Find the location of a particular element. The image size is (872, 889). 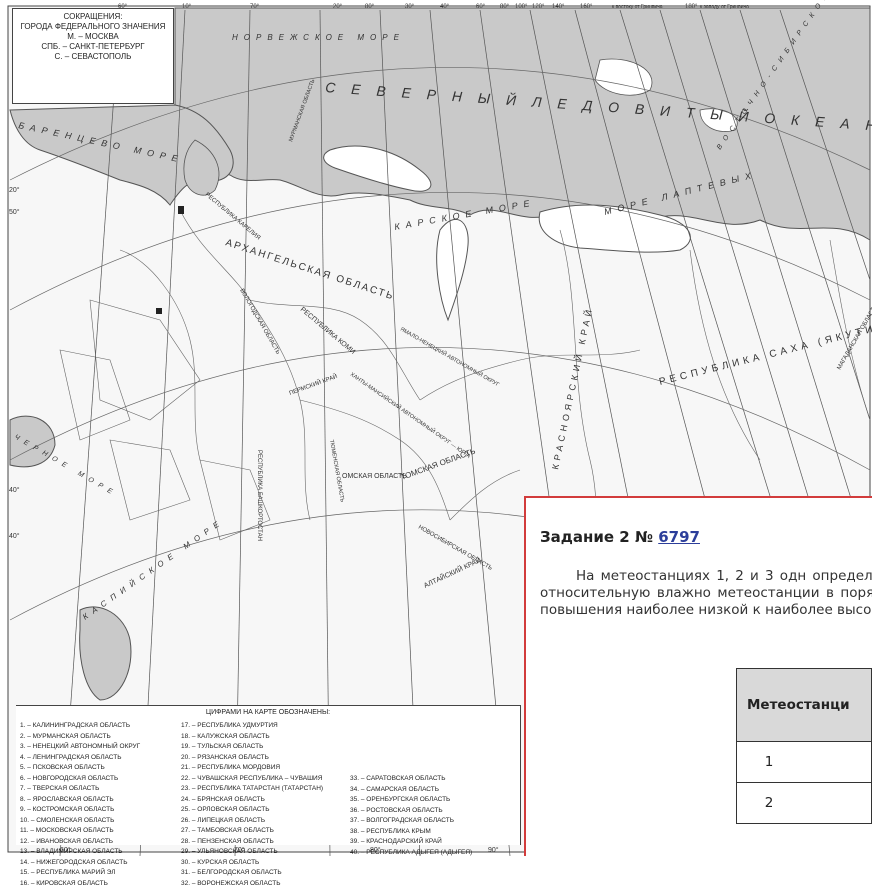

lon-top-5: 30° is located at coordinates (410, 7).